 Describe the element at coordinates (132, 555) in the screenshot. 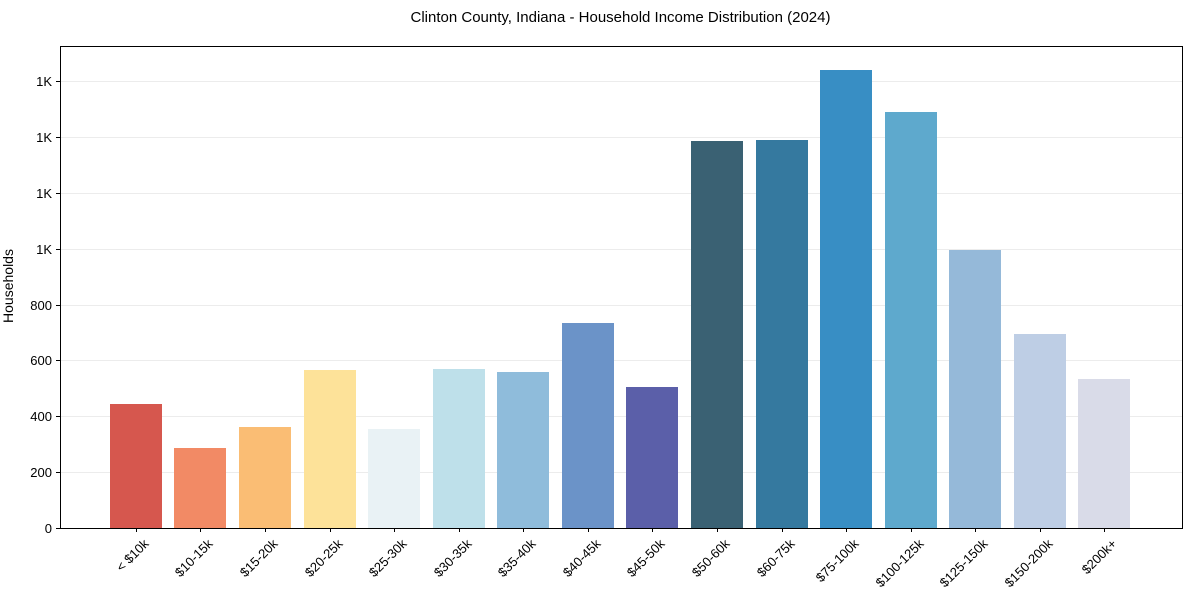

I see `x-tick-label: < $10k` at that location.